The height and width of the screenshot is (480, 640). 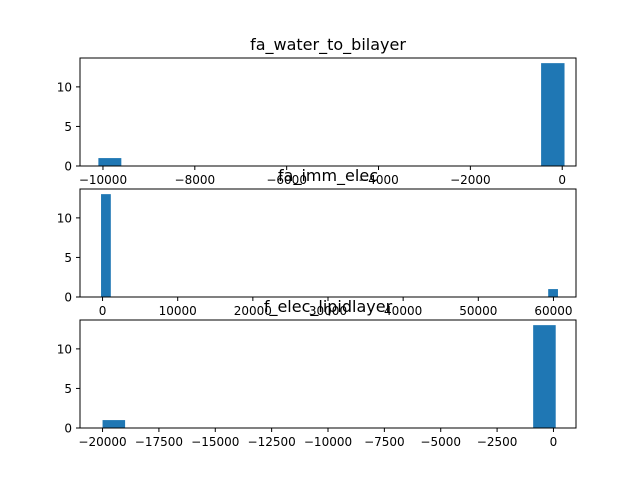 I want to click on x-tick-label: −7500, so click(x=384, y=442).